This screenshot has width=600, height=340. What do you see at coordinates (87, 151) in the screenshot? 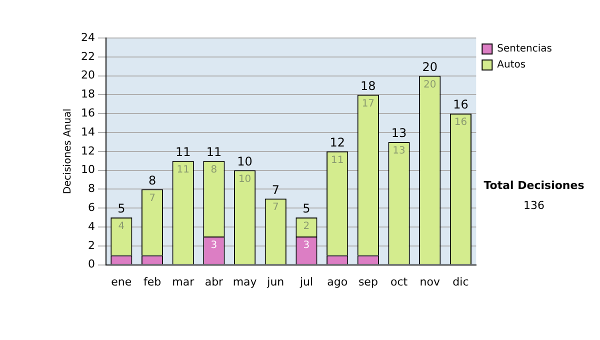
I see `y-tick-label: 12` at bounding box center [87, 151].